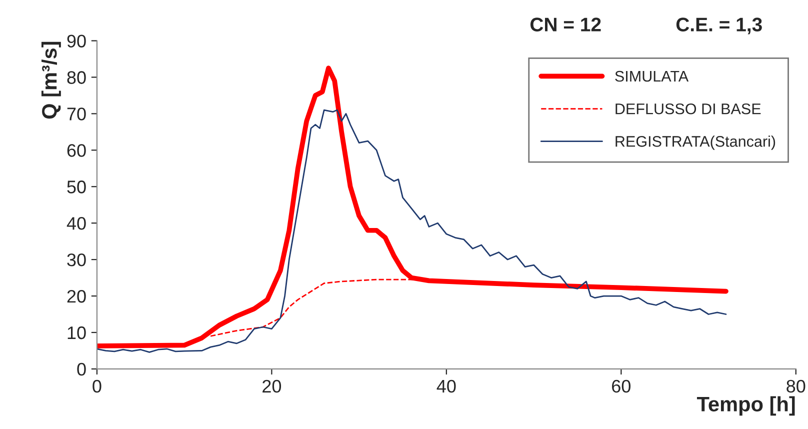 The width and height of the screenshot is (808, 429). What do you see at coordinates (76, 114) in the screenshot?
I see `y-tick-label: 70` at bounding box center [76, 114].